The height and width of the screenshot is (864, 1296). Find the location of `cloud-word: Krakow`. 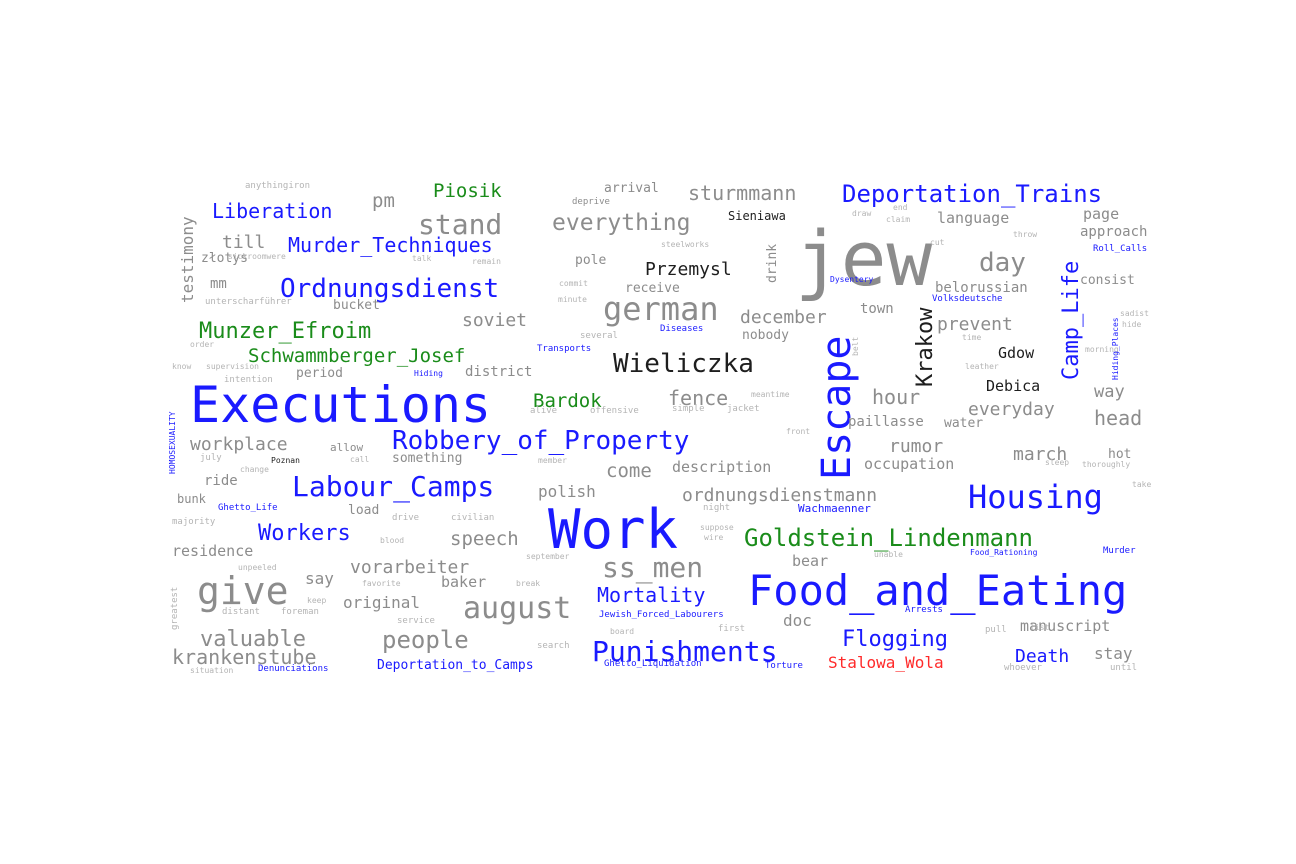

cloud-word: Krakow is located at coordinates (925, 347).